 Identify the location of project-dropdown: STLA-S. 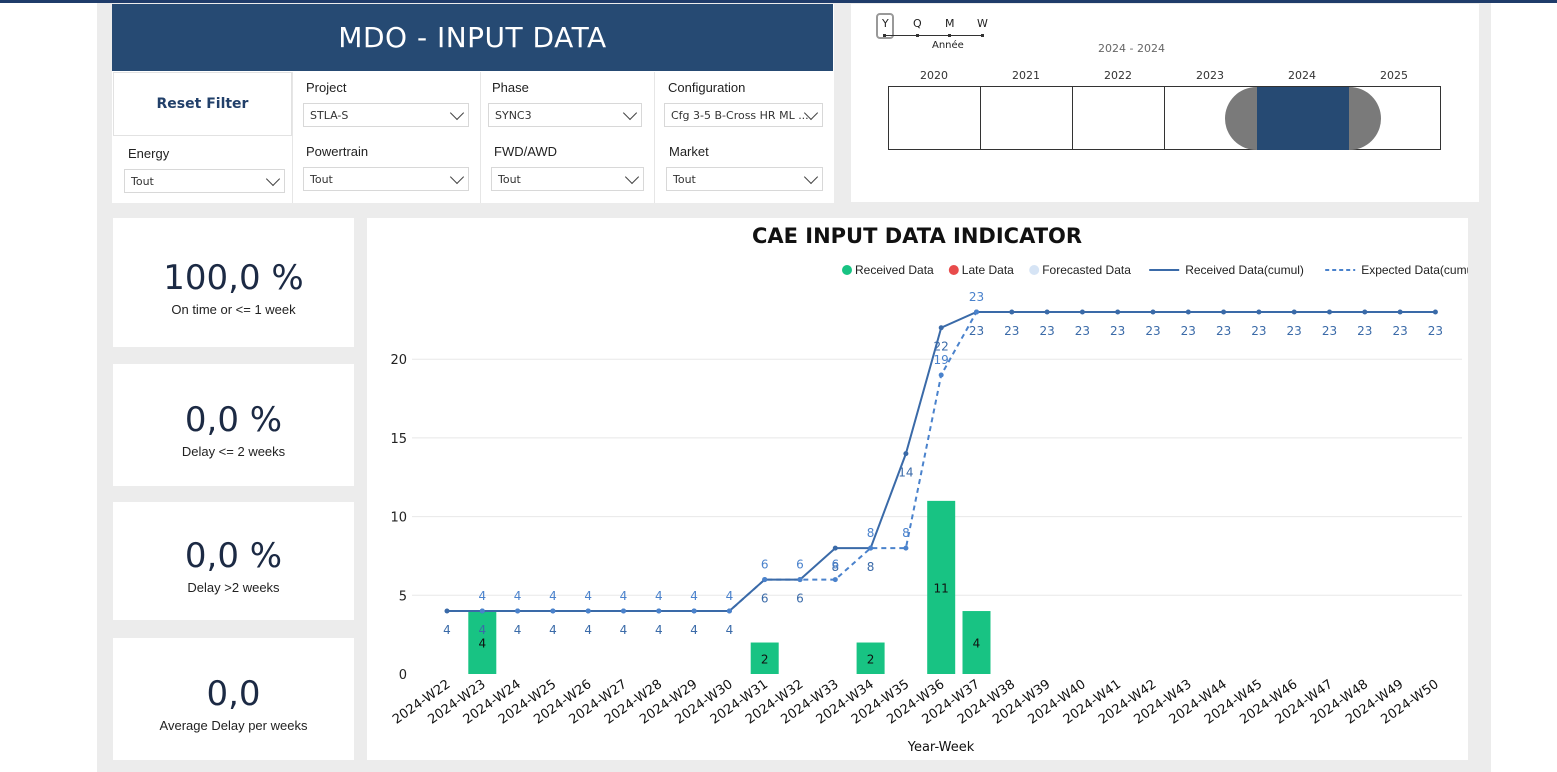
(386, 115).